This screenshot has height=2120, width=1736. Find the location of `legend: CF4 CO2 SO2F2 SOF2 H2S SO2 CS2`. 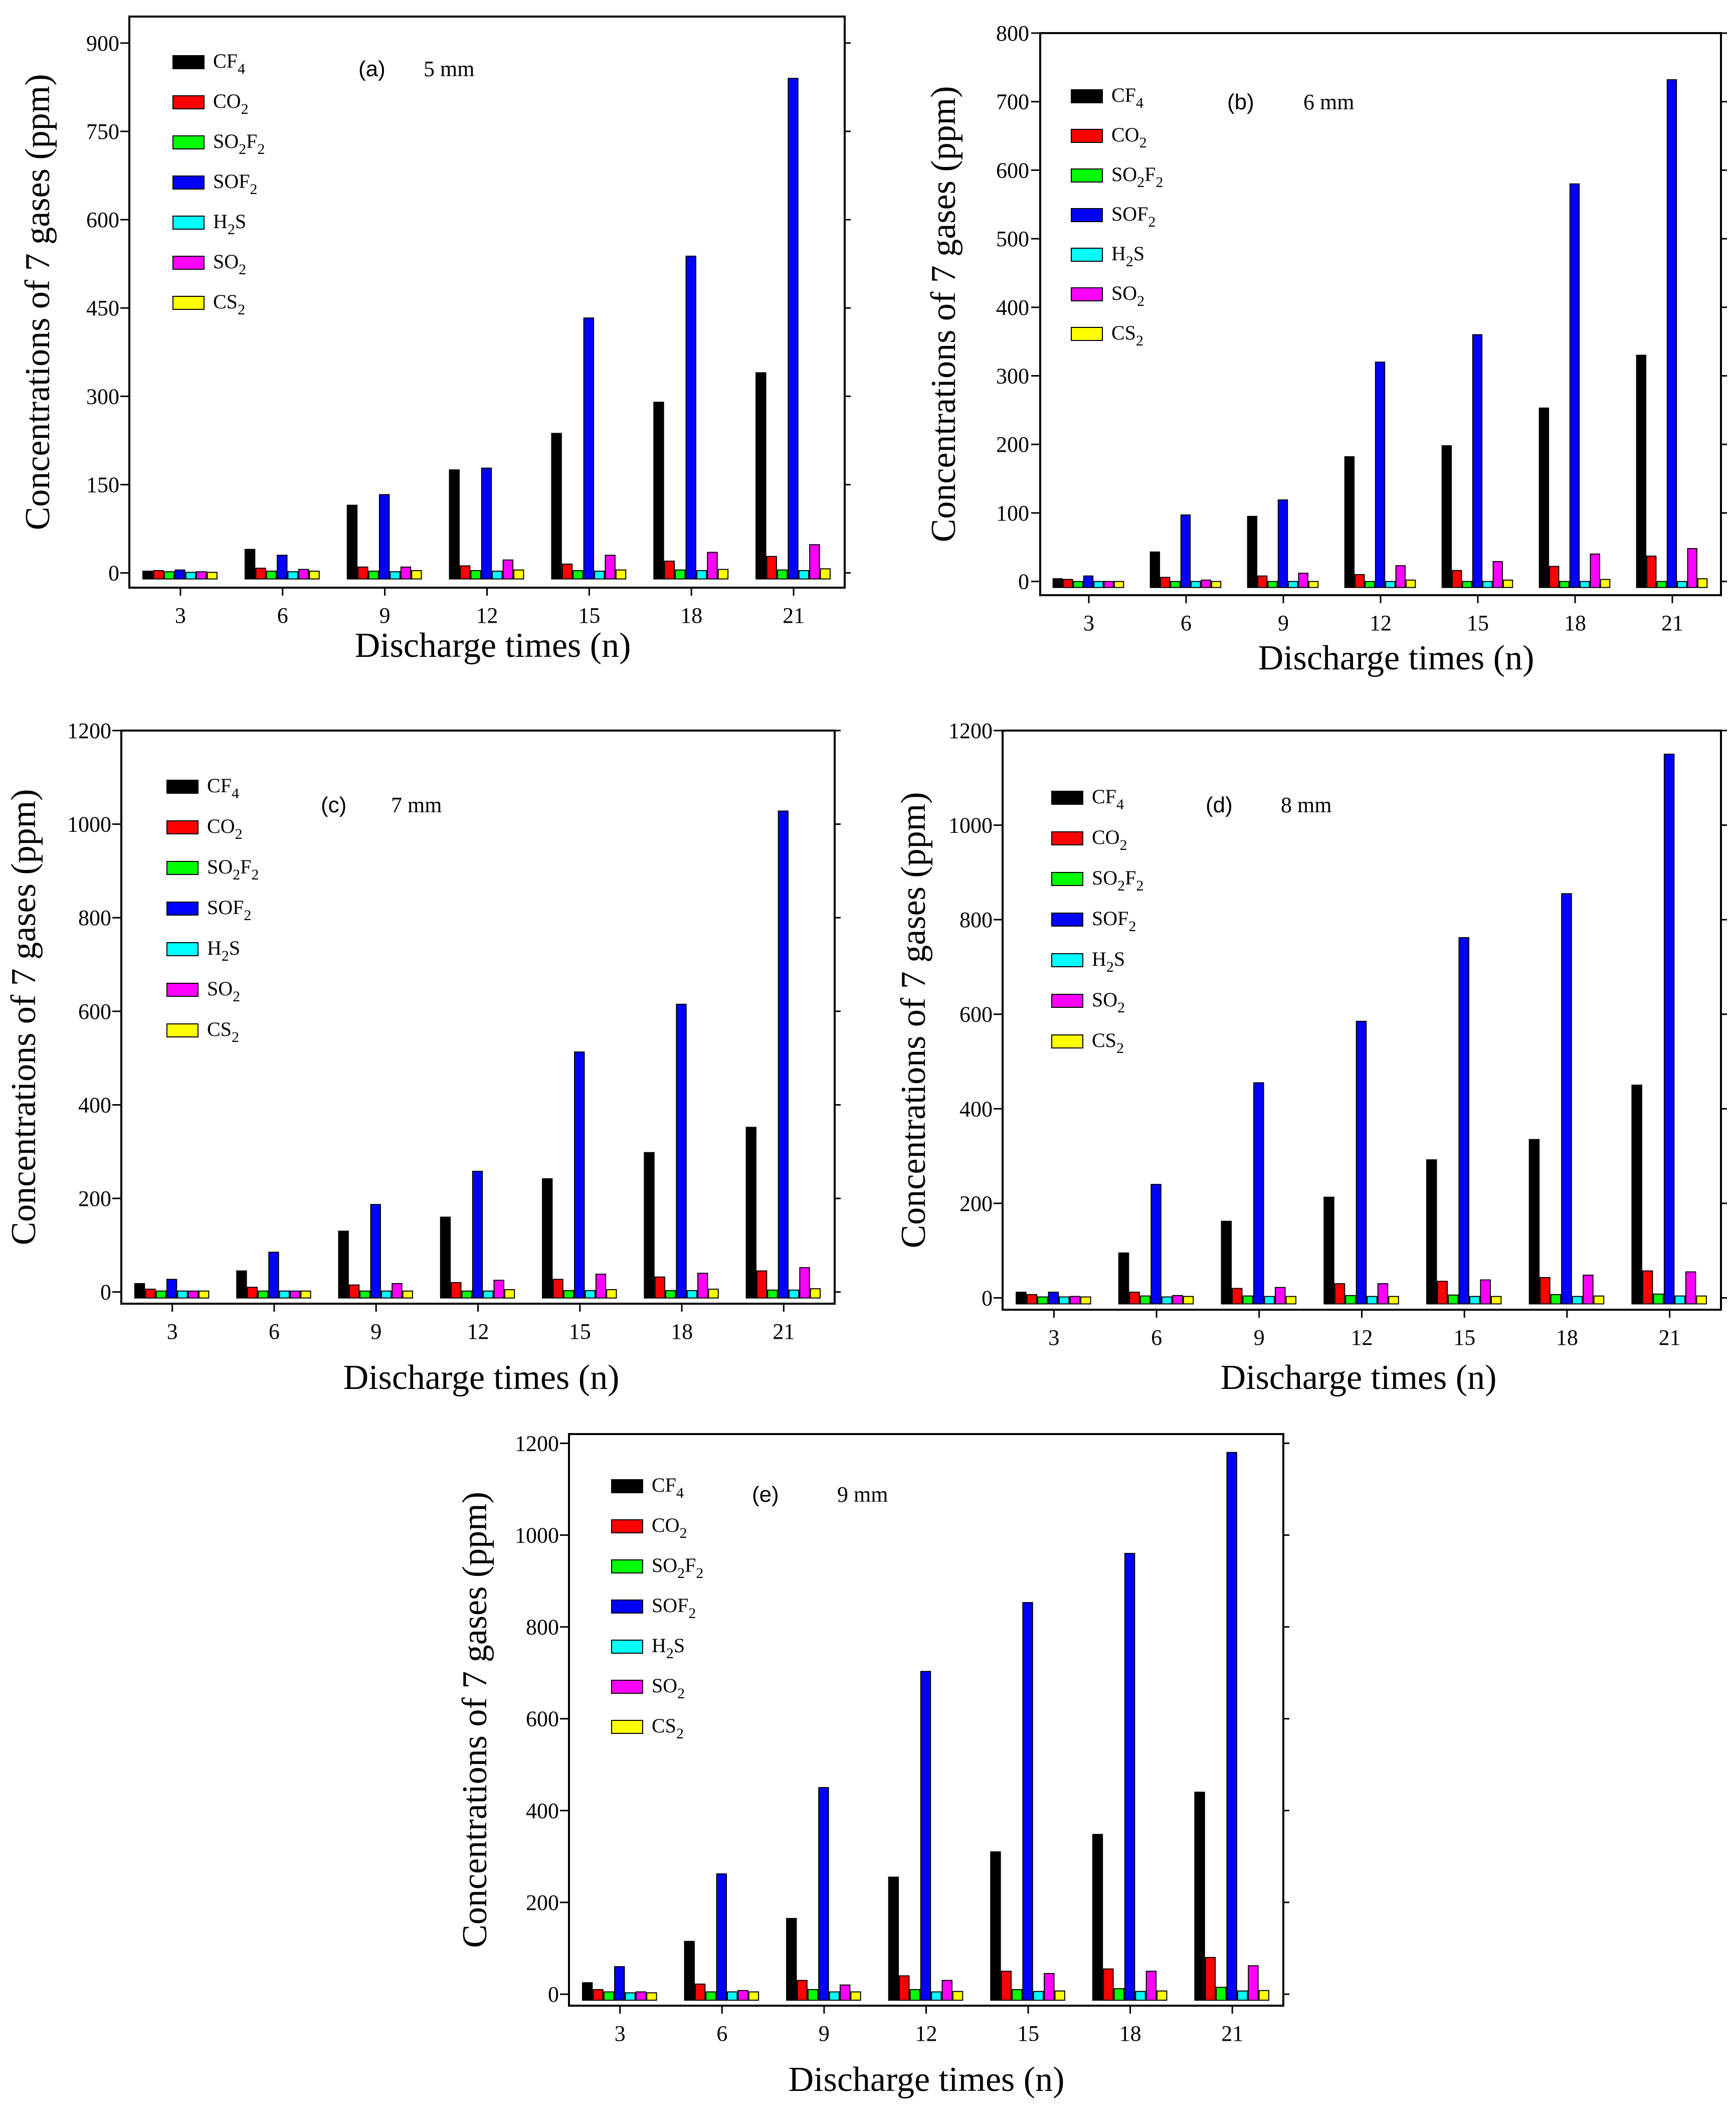

legend: CF4 CO2 SO2F2 SOF2 H2S SO2 CS2 is located at coordinates (1117, 216).